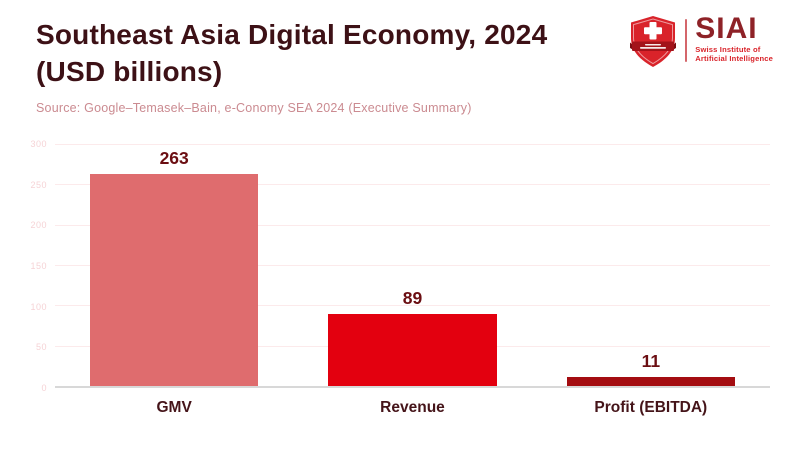 The width and height of the screenshot is (800, 450). I want to click on x-axis-labels: GMV Revenue Profit (EBITDA), so click(412, 408).